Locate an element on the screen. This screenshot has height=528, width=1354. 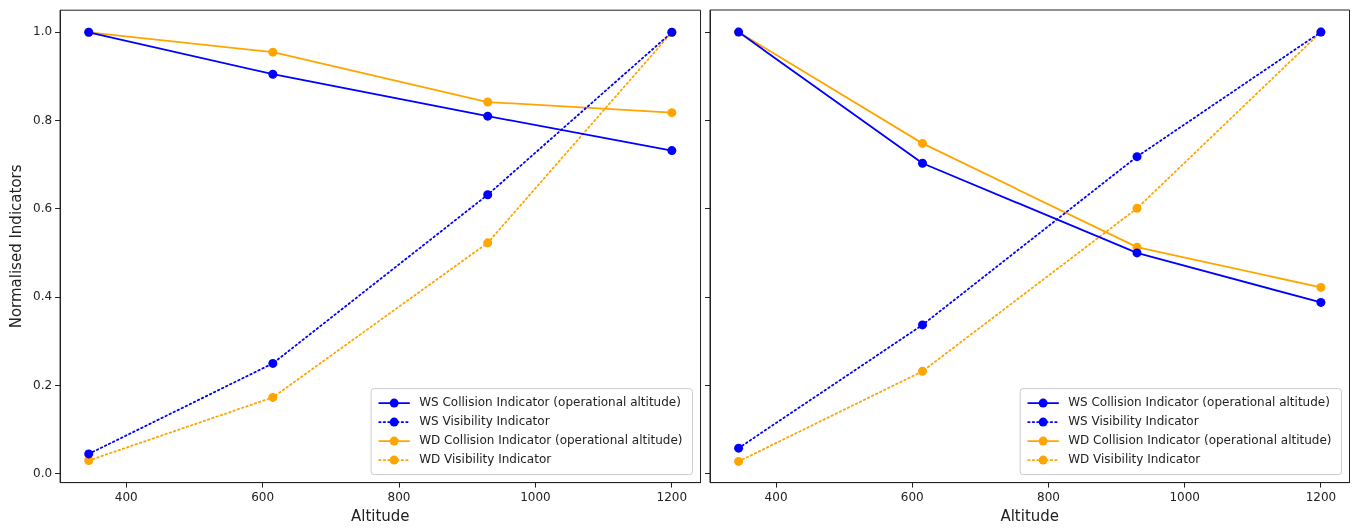
y-tick-label: 0.8 is located at coordinates (42, 119).